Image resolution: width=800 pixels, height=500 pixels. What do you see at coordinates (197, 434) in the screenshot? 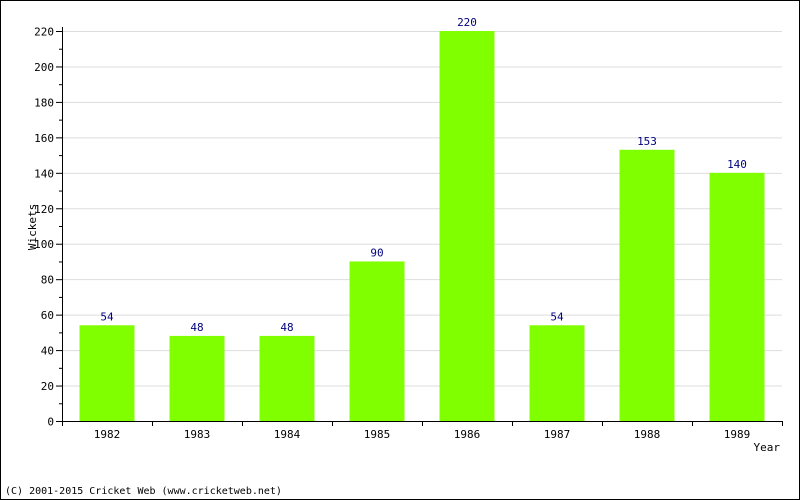
I see `x-tick-label: 1983` at bounding box center [197, 434].